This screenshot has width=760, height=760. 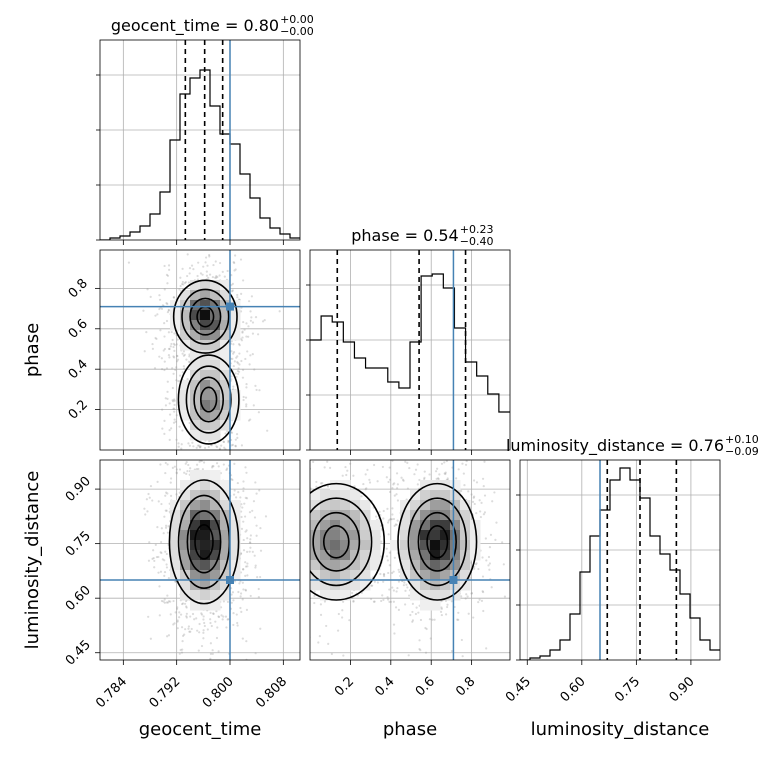 What do you see at coordinates (437, 542) in the screenshot?
I see `contour-level` at bounding box center [437, 542].